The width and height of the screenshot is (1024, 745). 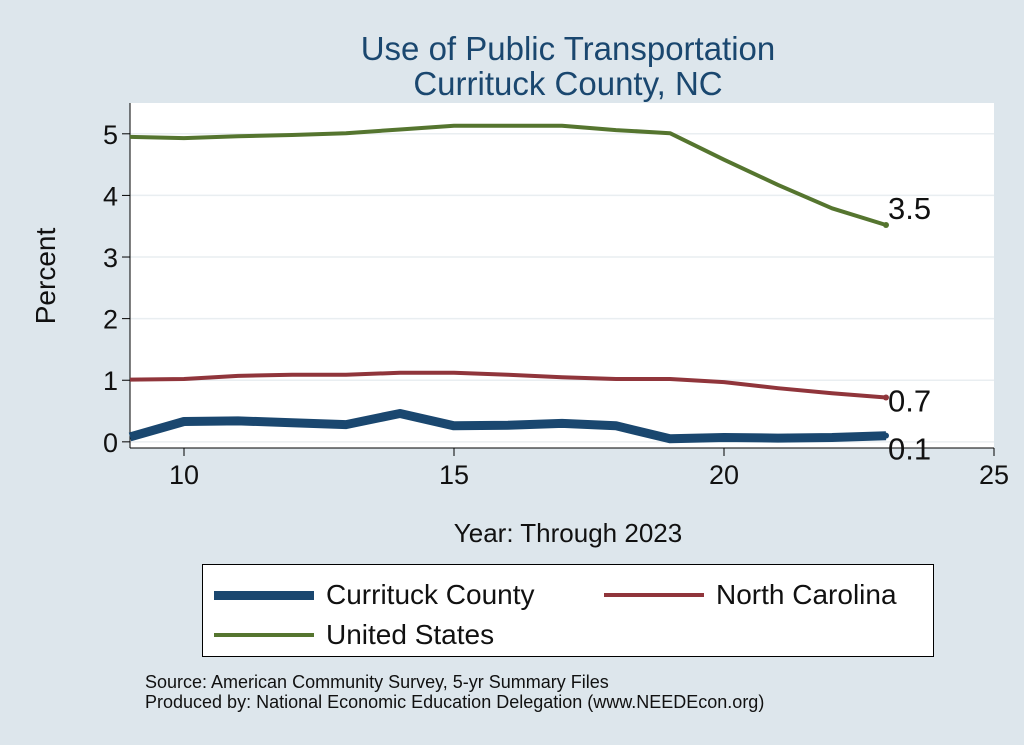 What do you see at coordinates (909, 449) in the screenshot?
I see `end-label-currituck-county: 0.1` at bounding box center [909, 449].